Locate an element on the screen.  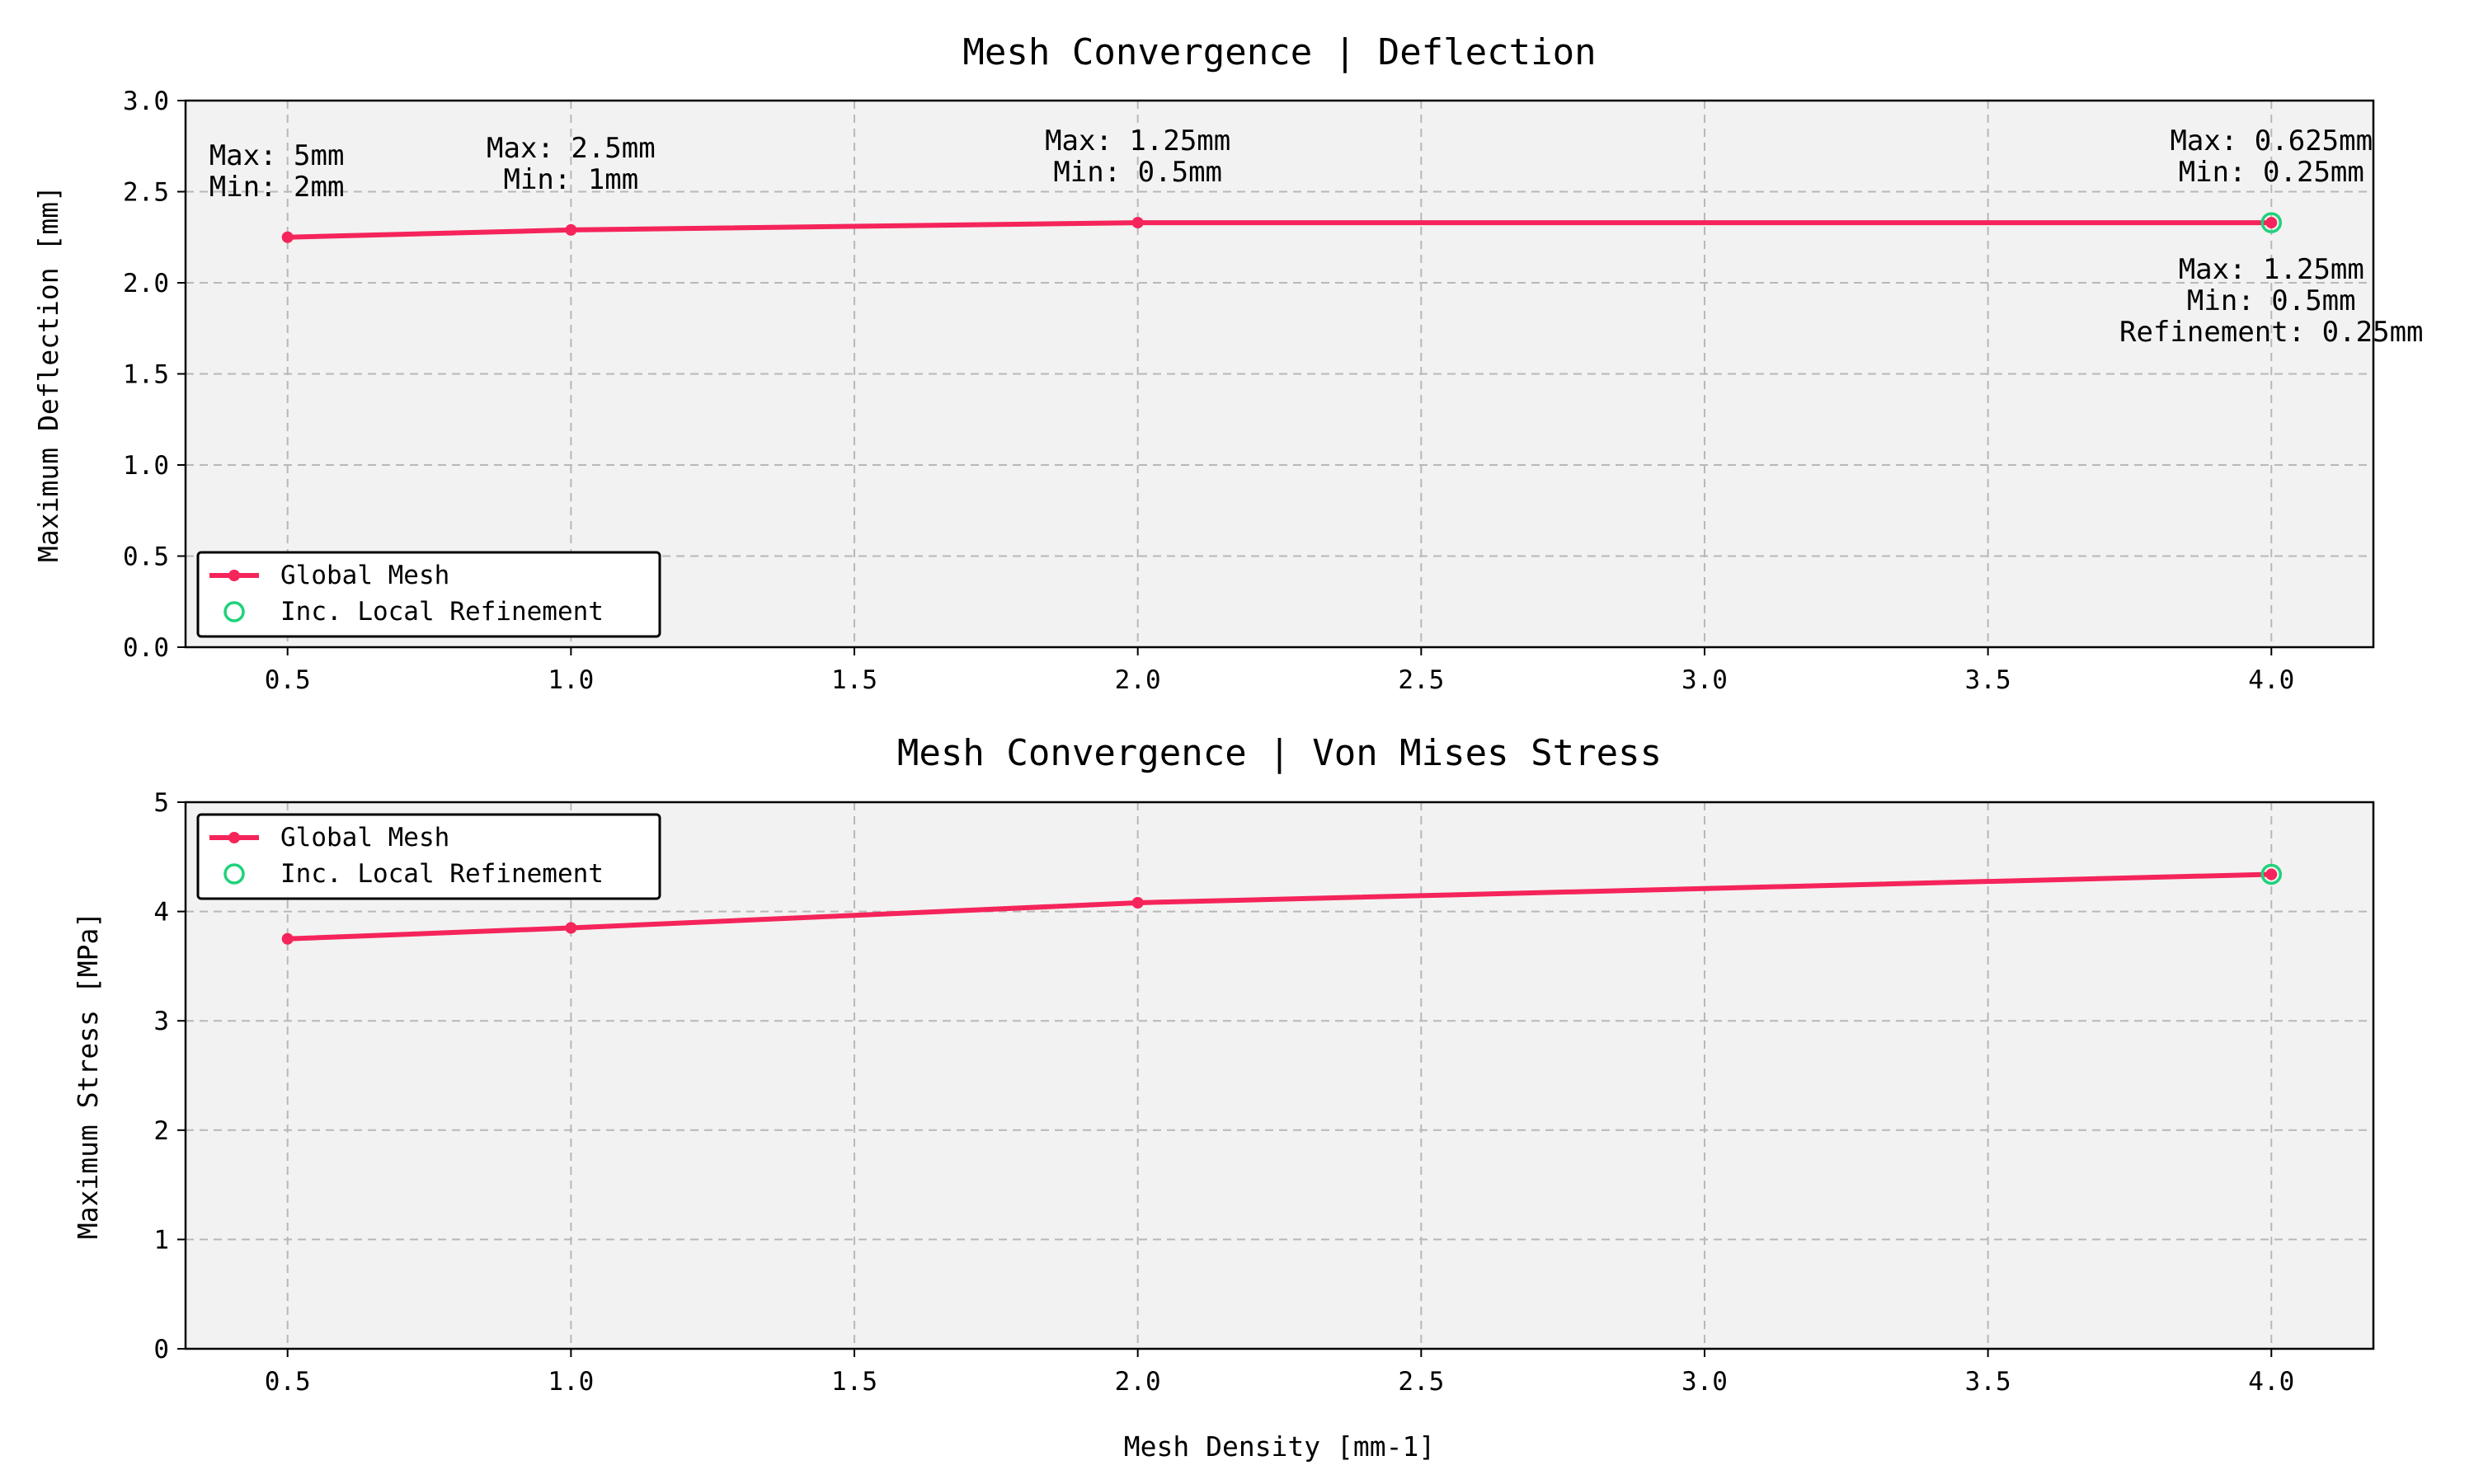
annotation-line: Min: 1mm is located at coordinates (570, 179).